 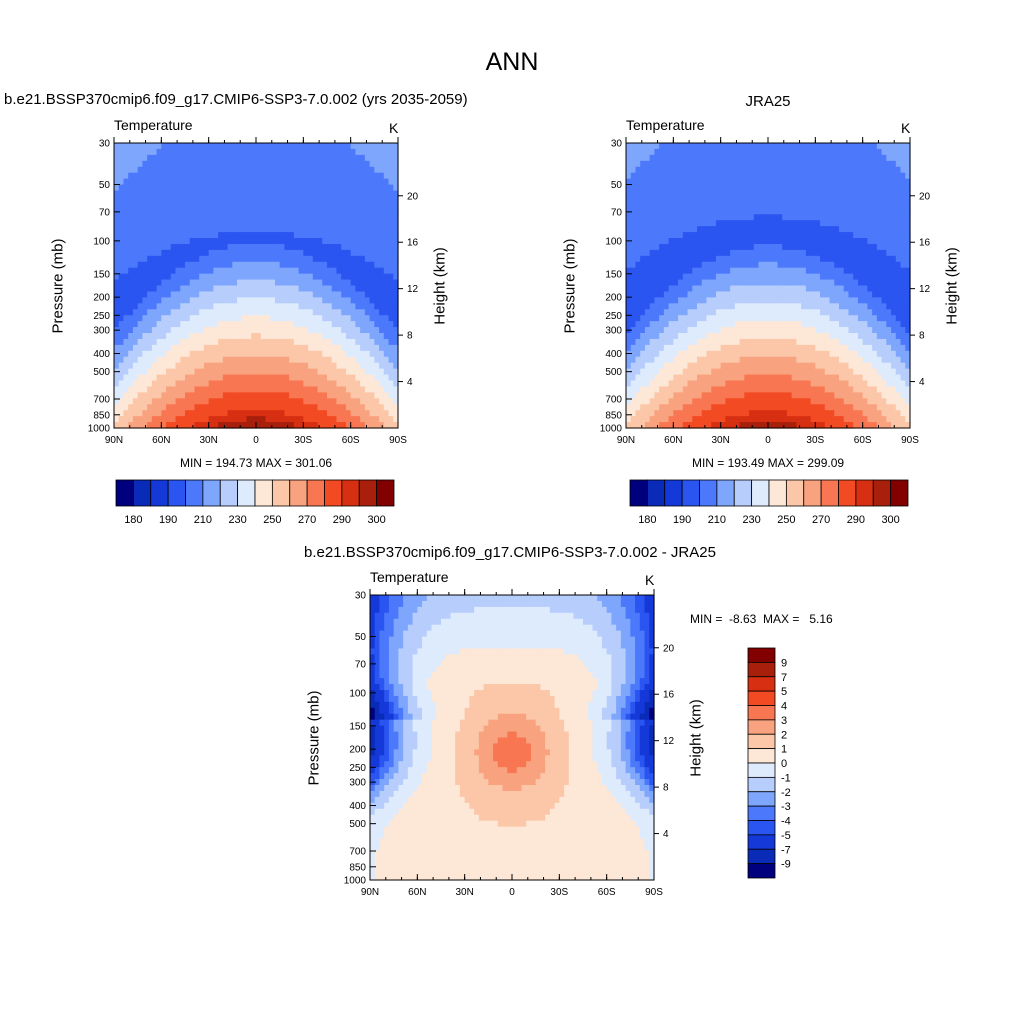 I want to click on panel-1-variable-label: Temperature, so click(x=153, y=125).